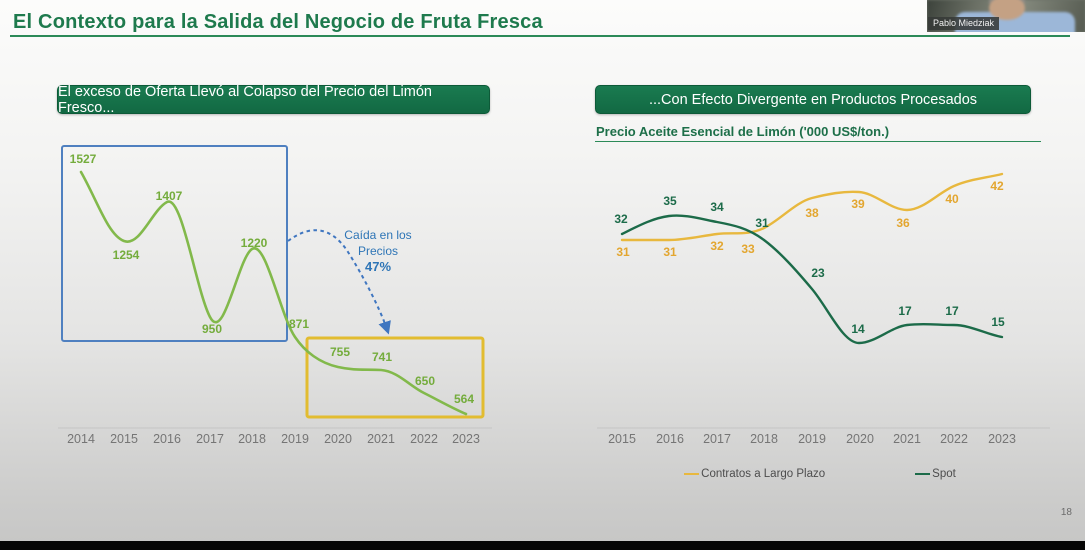 This screenshot has height=550, width=1085. I want to click on legend-swatch-contracts, so click(692, 474).